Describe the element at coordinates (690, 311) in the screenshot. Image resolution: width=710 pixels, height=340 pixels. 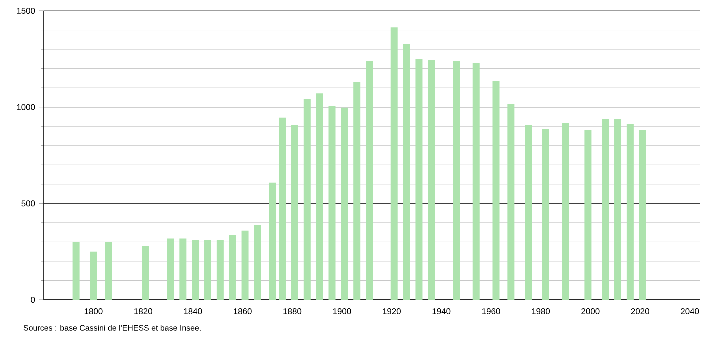
I see `x-tick-label: 2040` at that location.